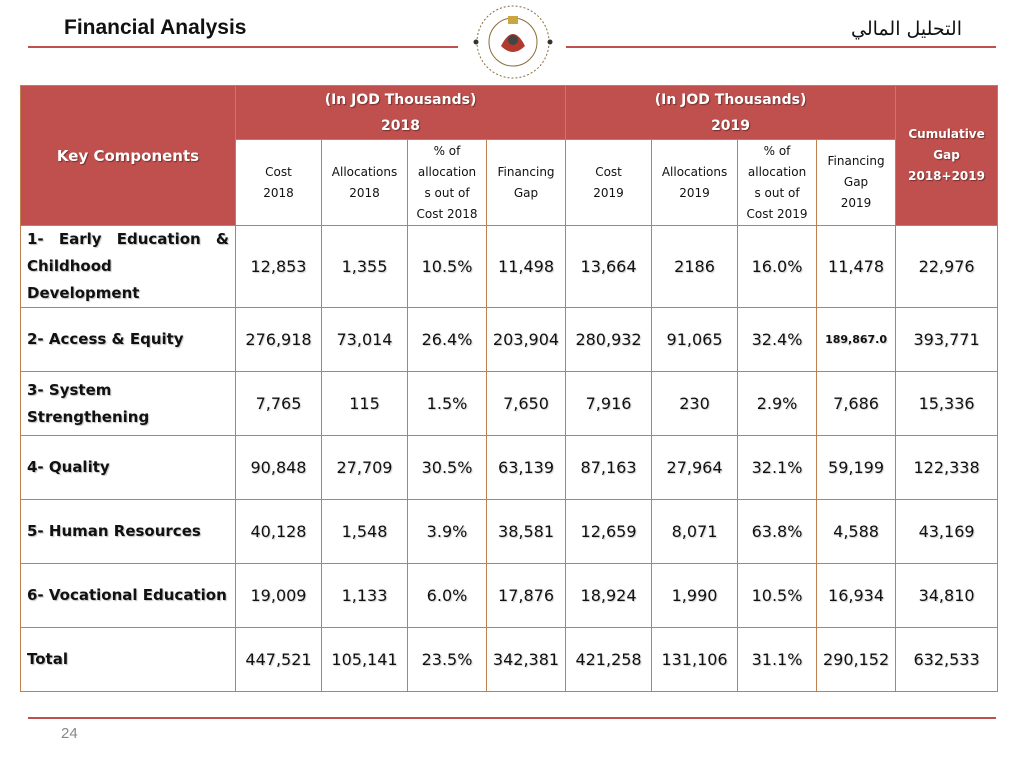 This screenshot has width=1024, height=768. Describe the element at coordinates (777, 659) in the screenshot. I see `cell: 31.1%` at that location.